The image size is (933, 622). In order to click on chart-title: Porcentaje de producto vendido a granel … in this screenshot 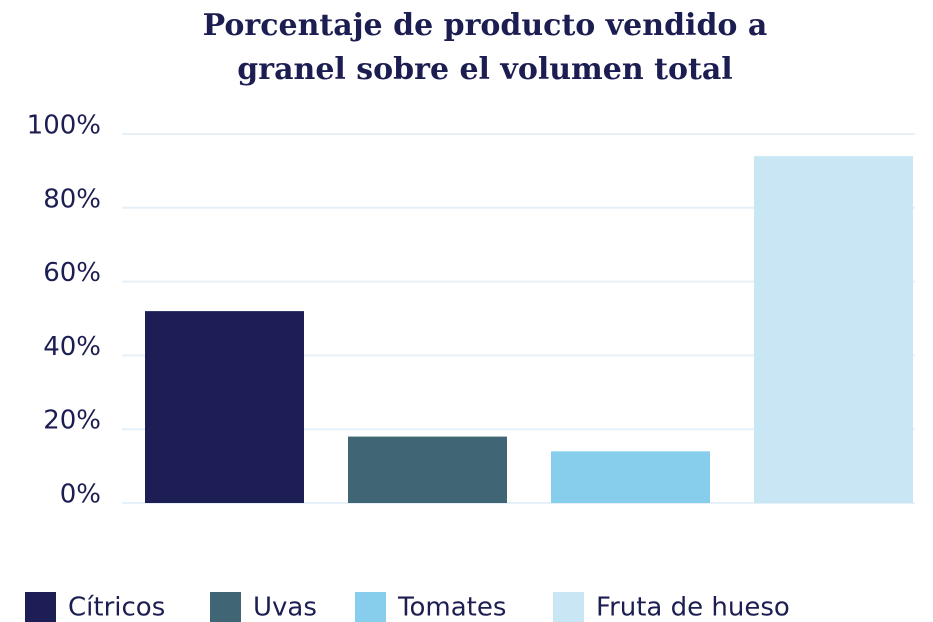, I will do `click(485, 47)`.